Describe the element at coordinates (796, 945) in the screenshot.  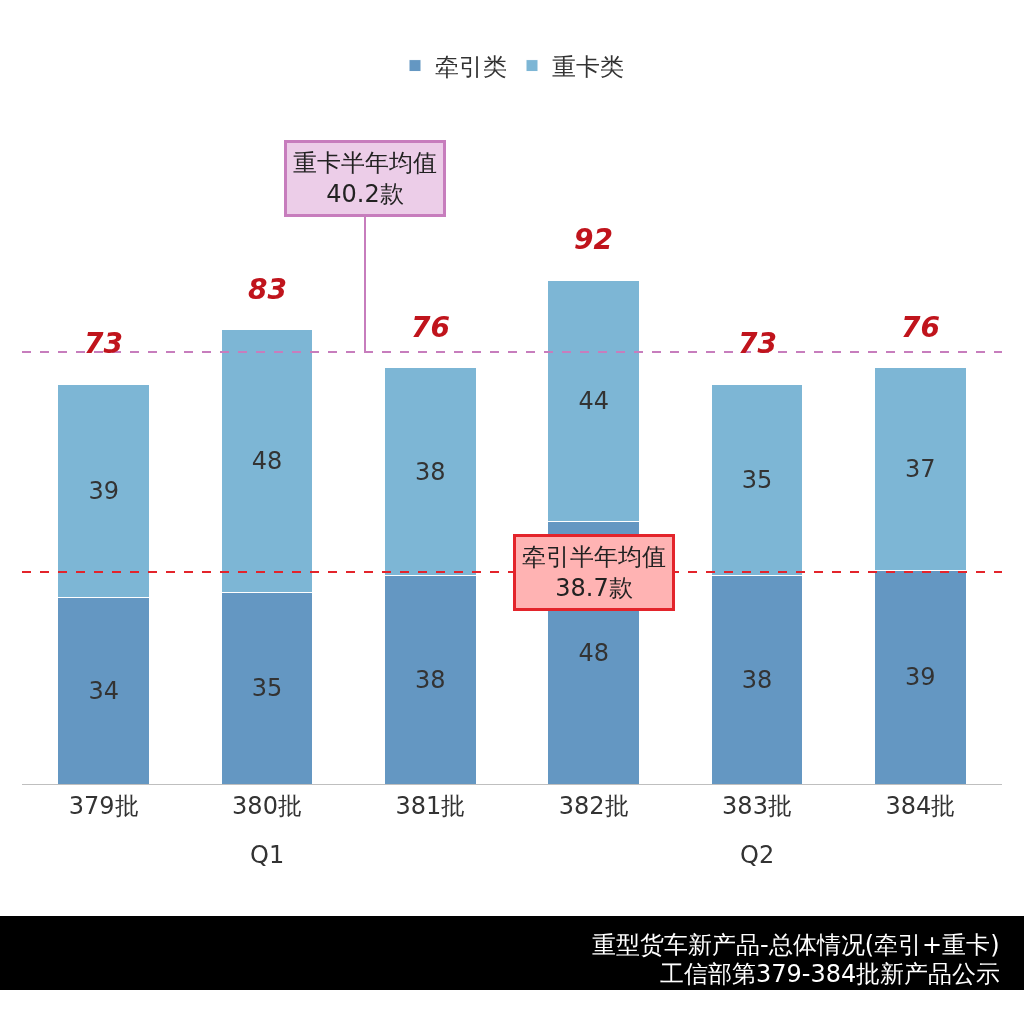
I see `text: 重型货车新产品-总体情况(牵引+重卡)` at that location.